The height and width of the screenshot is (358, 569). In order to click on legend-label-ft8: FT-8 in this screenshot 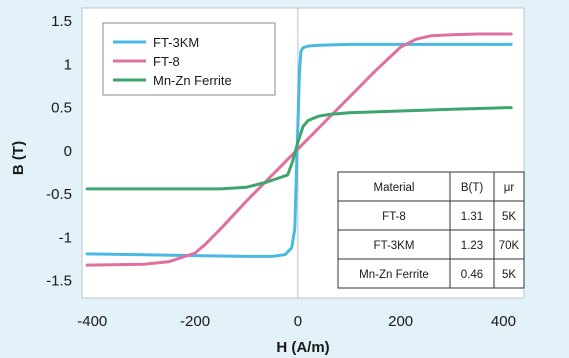, I will do `click(166, 61)`.